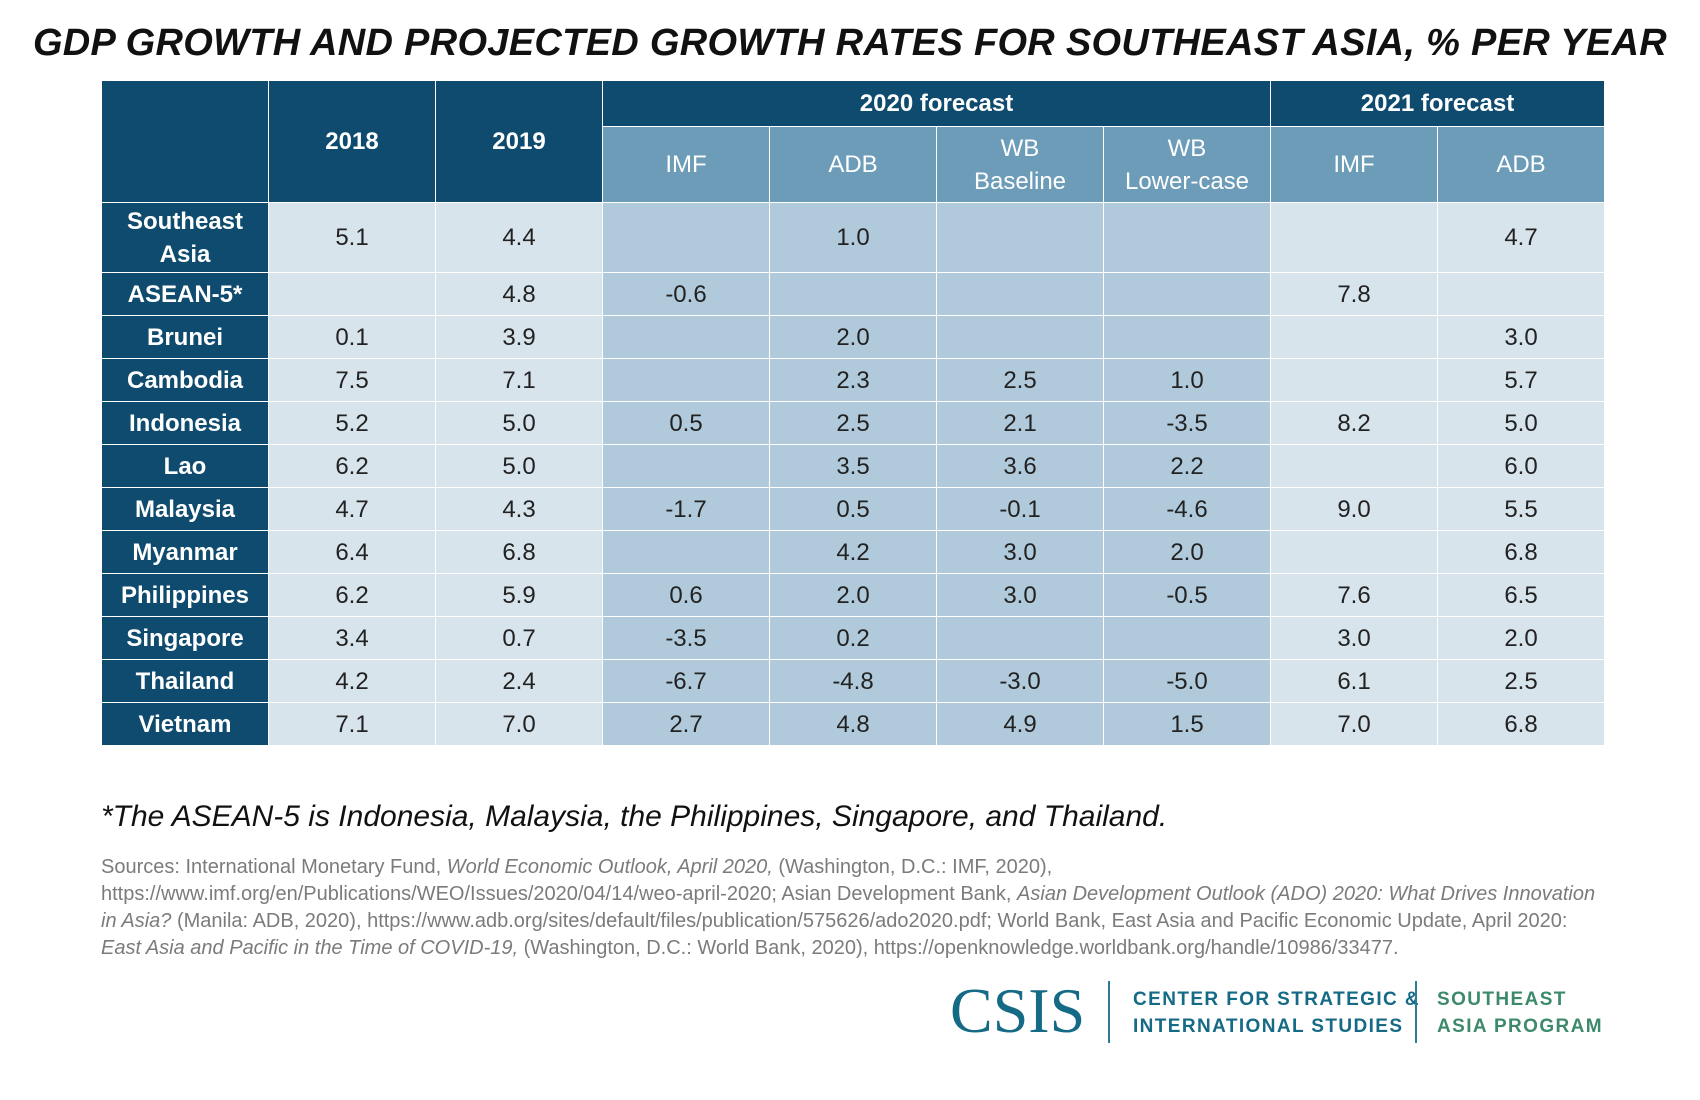  What do you see at coordinates (1020, 423) in the screenshot?
I see `table-cell: 2.1` at bounding box center [1020, 423].